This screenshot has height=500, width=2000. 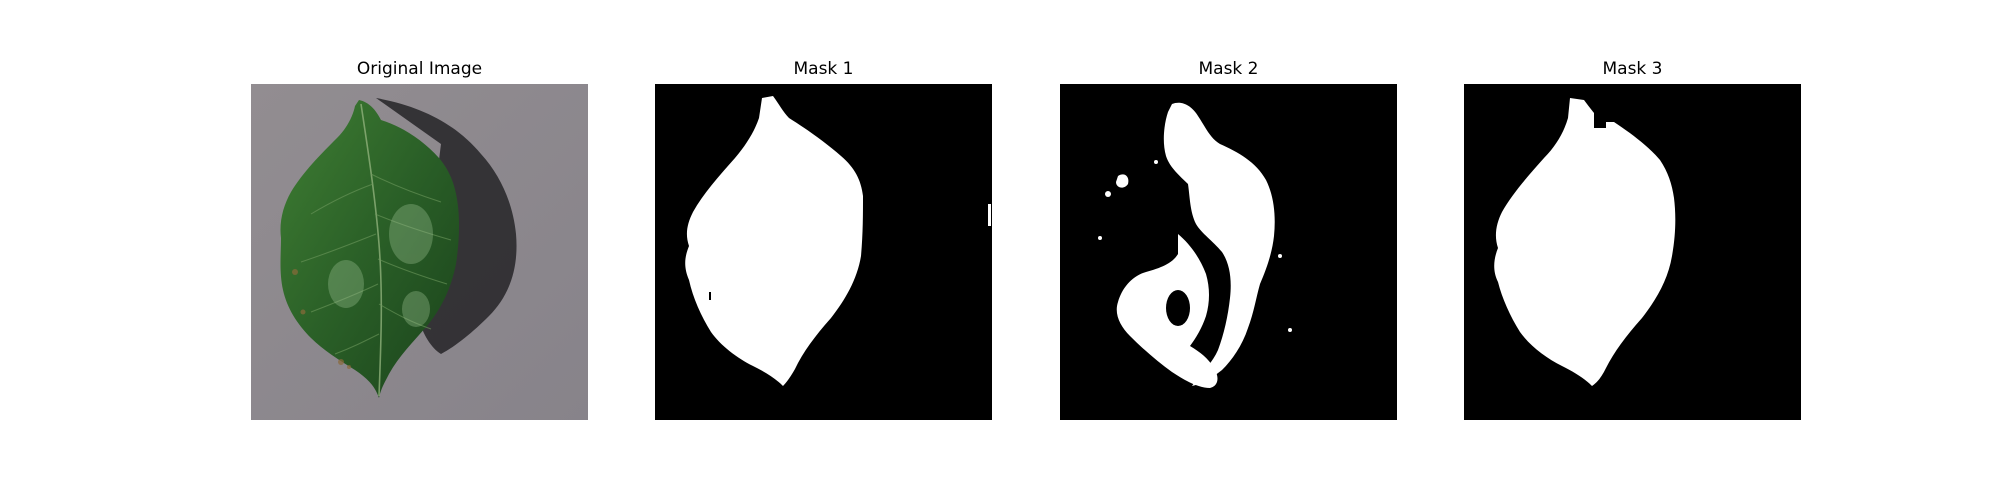 What do you see at coordinates (1219, 244) in the screenshot?
I see `mask-2-upper-region` at bounding box center [1219, 244].